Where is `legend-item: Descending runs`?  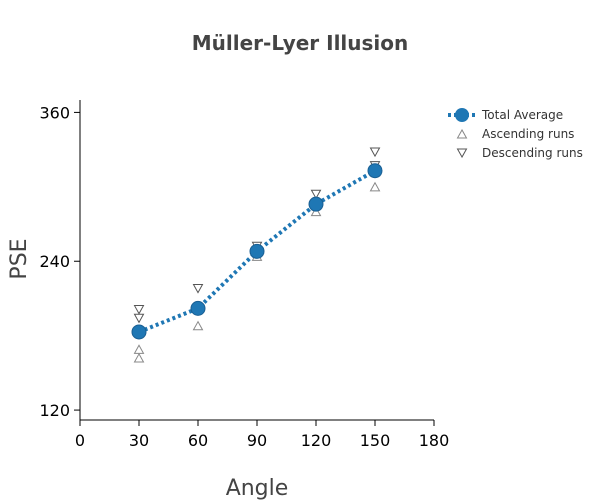
legend-item: Descending runs is located at coordinates (519, 153).